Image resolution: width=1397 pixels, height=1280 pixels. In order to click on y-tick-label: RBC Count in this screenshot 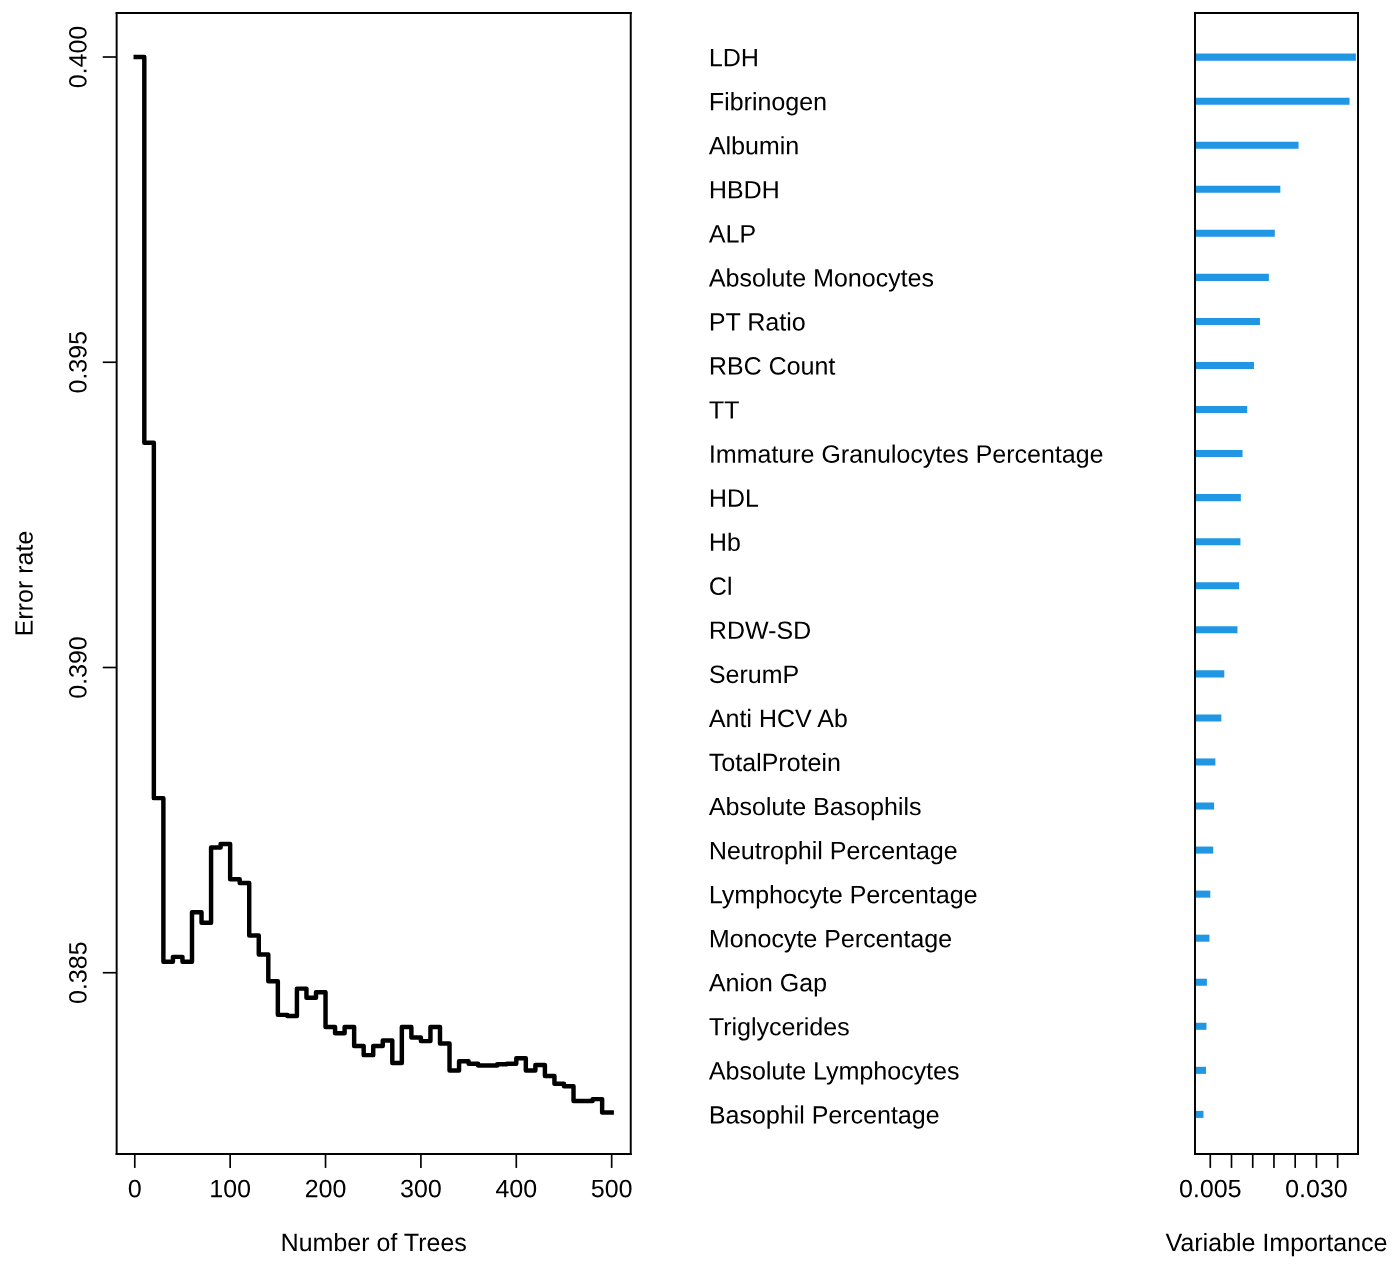, I will do `click(773, 366)`.